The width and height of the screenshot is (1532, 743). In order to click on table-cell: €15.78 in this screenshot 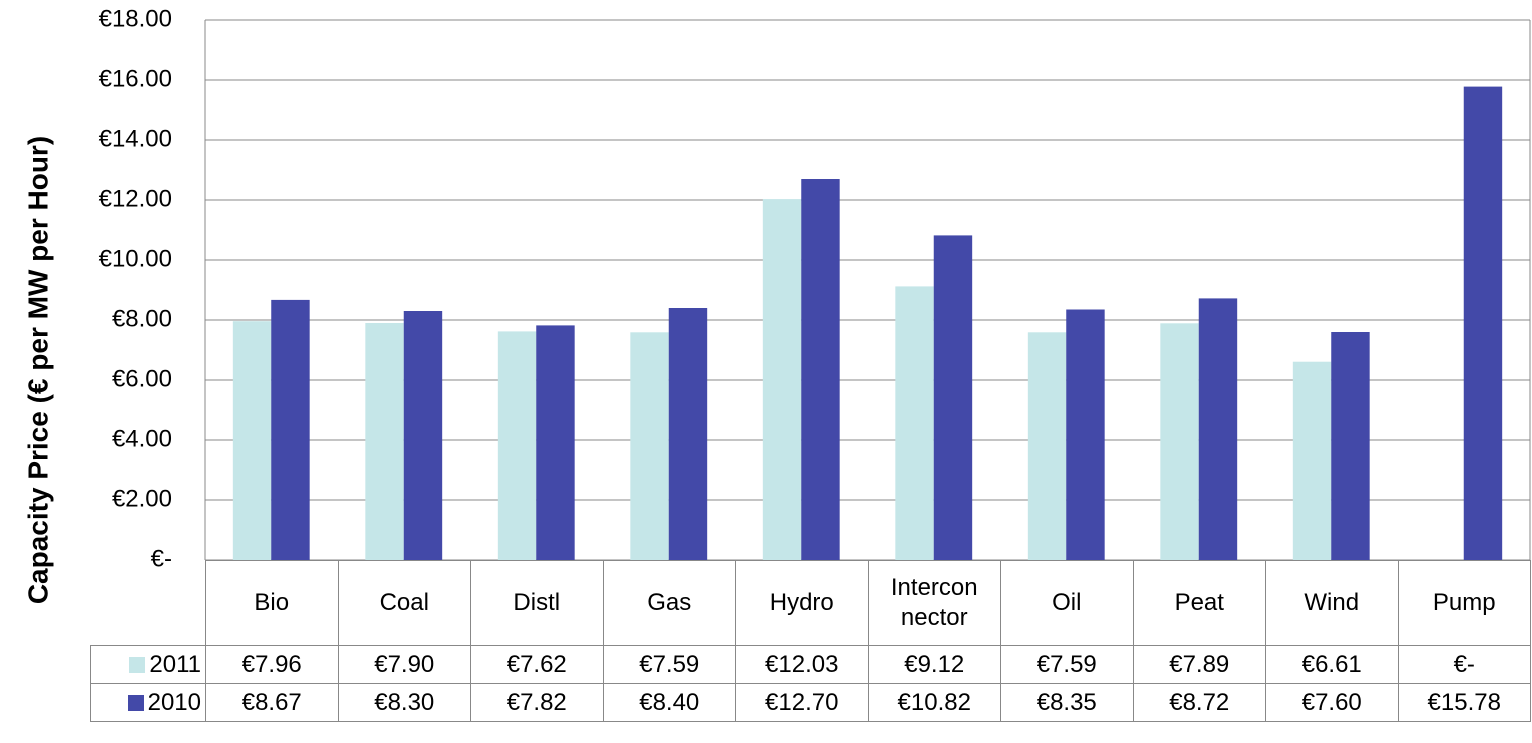, I will do `click(1464, 702)`.